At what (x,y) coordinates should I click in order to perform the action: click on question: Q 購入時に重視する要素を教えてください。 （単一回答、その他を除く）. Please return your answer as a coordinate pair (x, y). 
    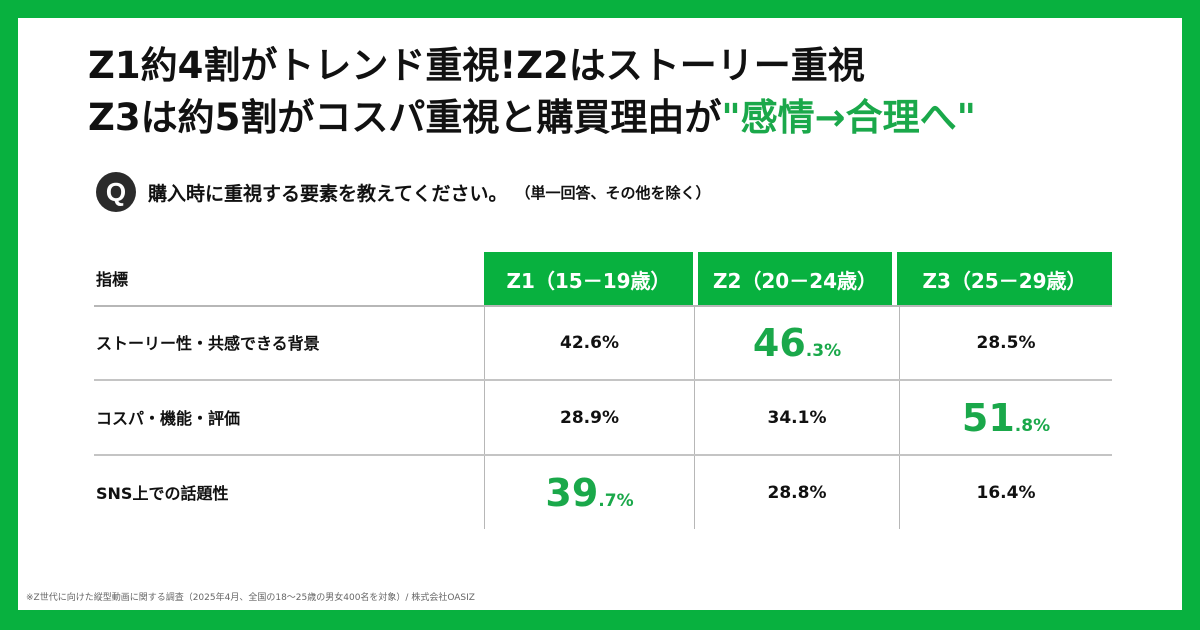
    Looking at the image, I should click on (403, 192).